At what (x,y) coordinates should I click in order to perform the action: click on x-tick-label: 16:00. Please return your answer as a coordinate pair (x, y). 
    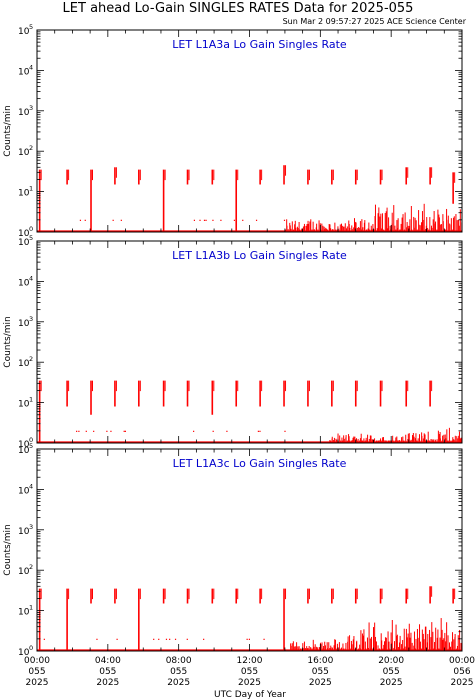
    Looking at the image, I should click on (320, 661).